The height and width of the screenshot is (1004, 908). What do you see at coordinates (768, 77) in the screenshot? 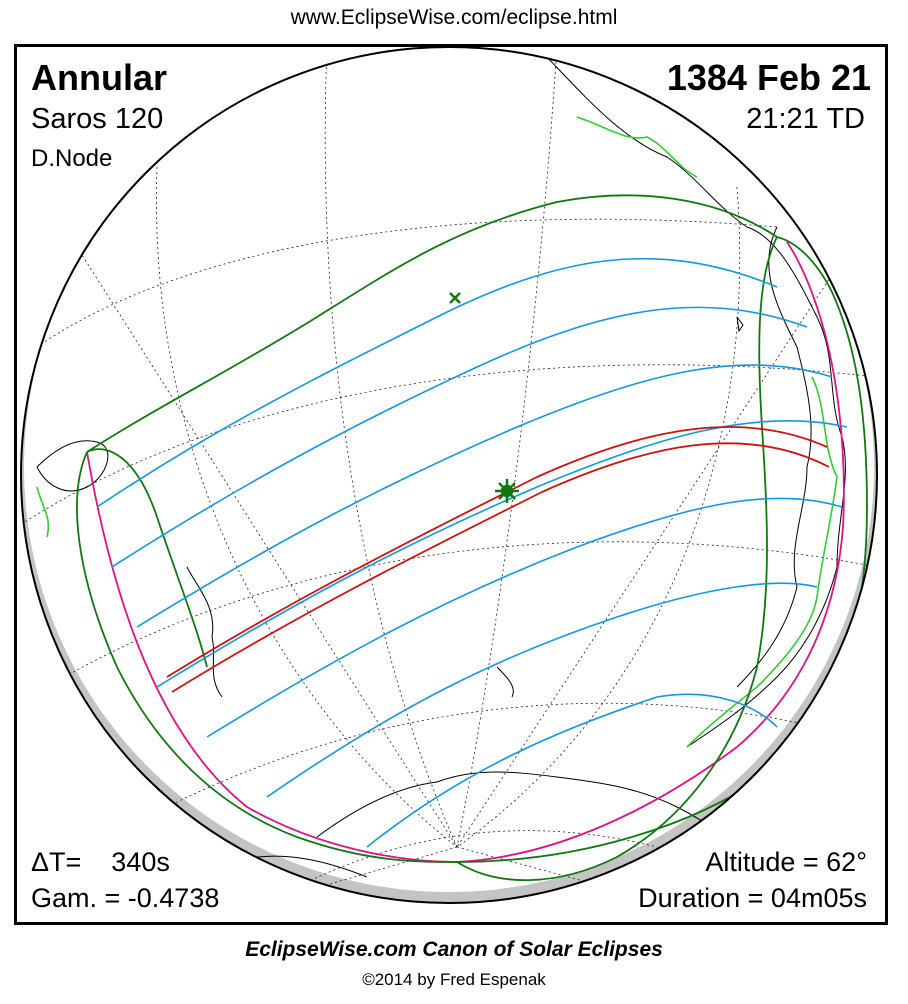
I see `eclipse-date: 1384 Feb 21` at bounding box center [768, 77].